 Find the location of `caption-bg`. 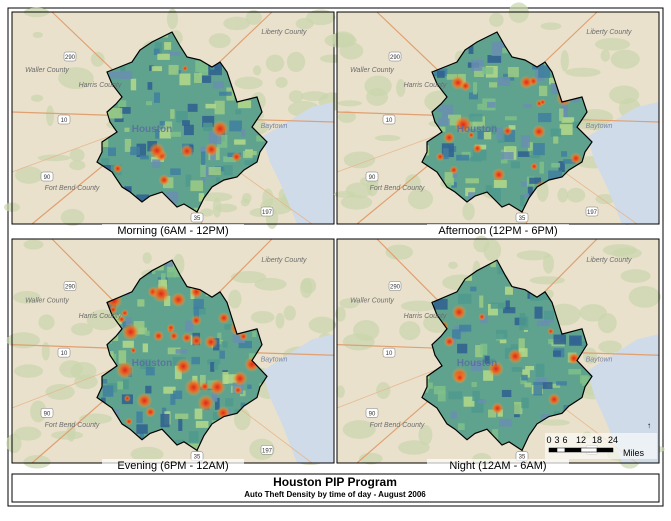

caption-bg is located at coordinates (498, 230).